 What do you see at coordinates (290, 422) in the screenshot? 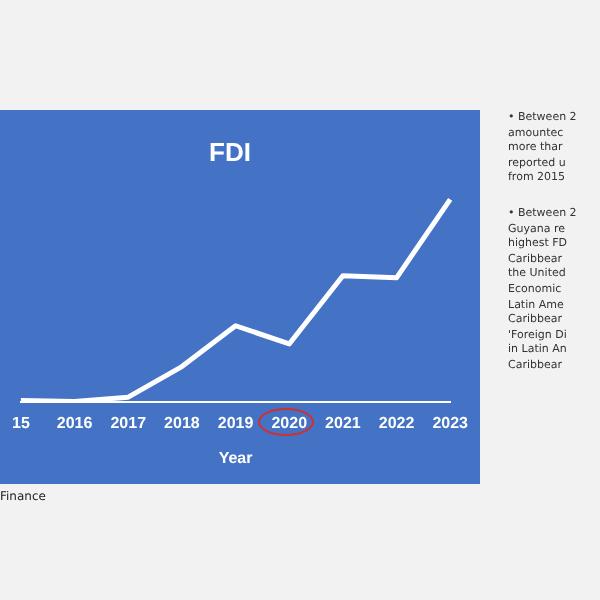
I see `x-tick-label: 2020` at bounding box center [290, 422].